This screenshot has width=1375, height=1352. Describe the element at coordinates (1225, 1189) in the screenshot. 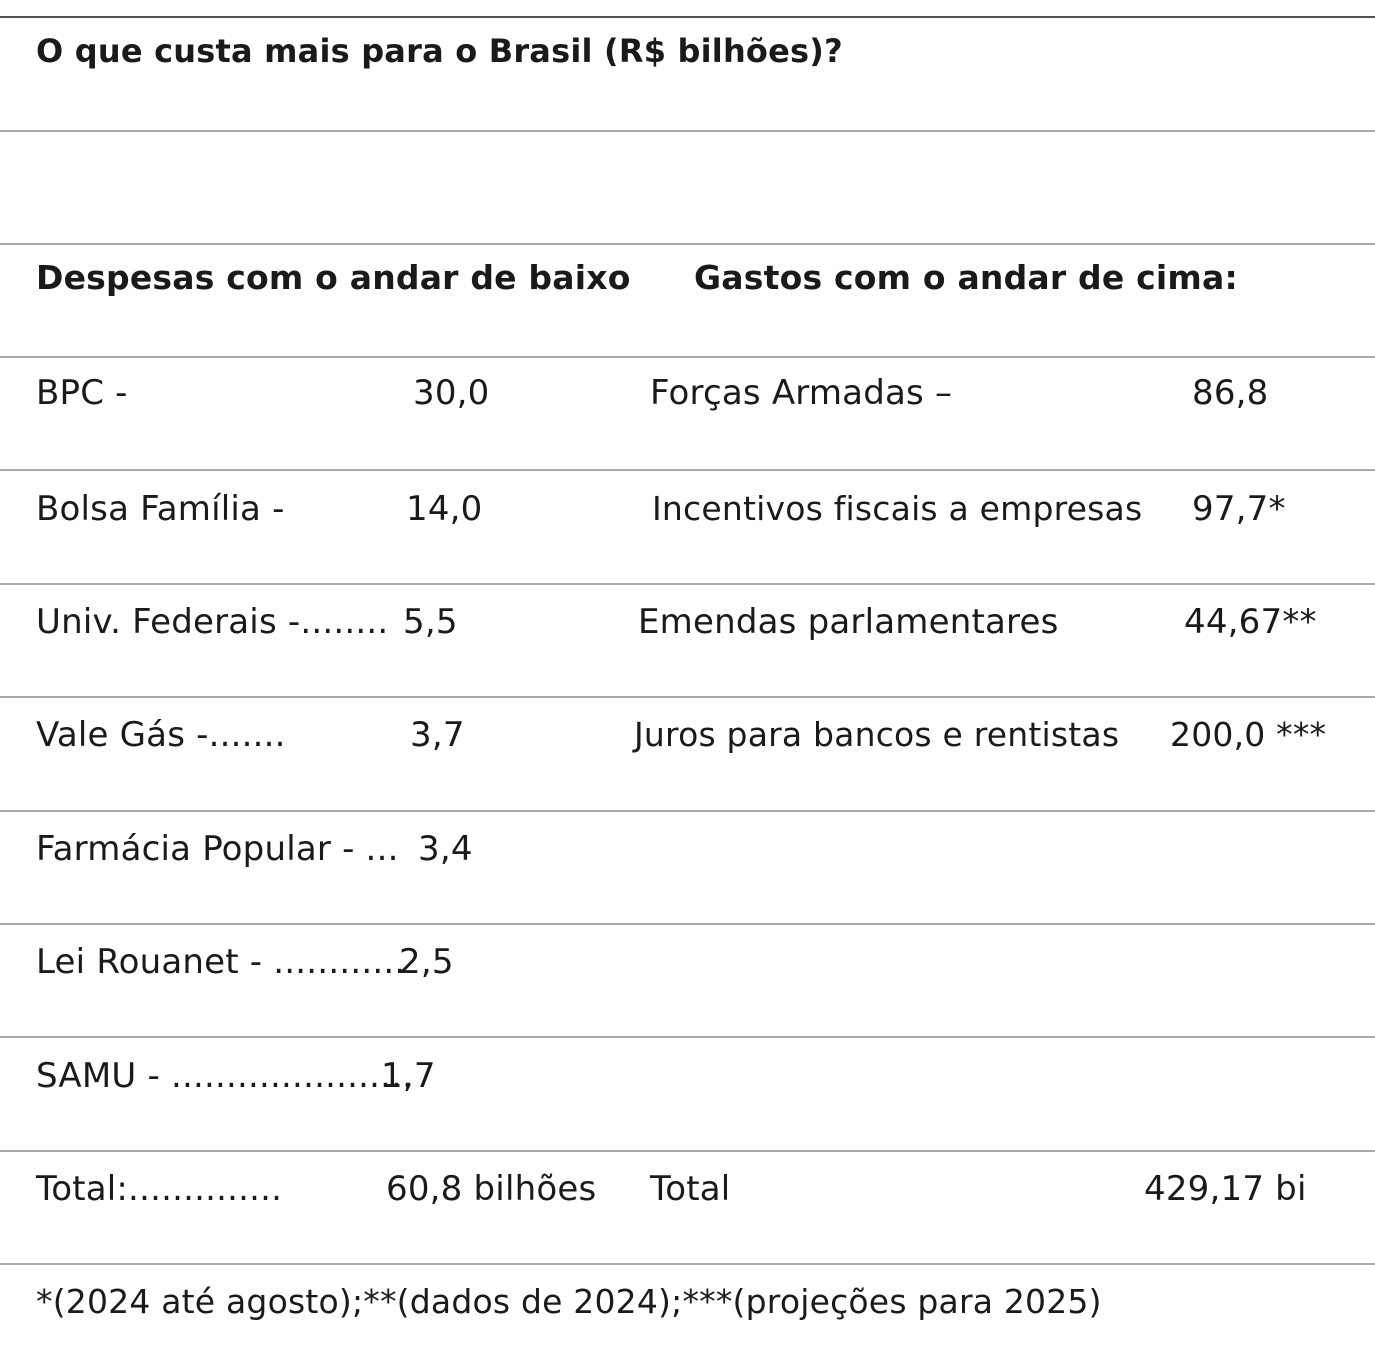

I see `total-value-right: 429,17 bi` at that location.